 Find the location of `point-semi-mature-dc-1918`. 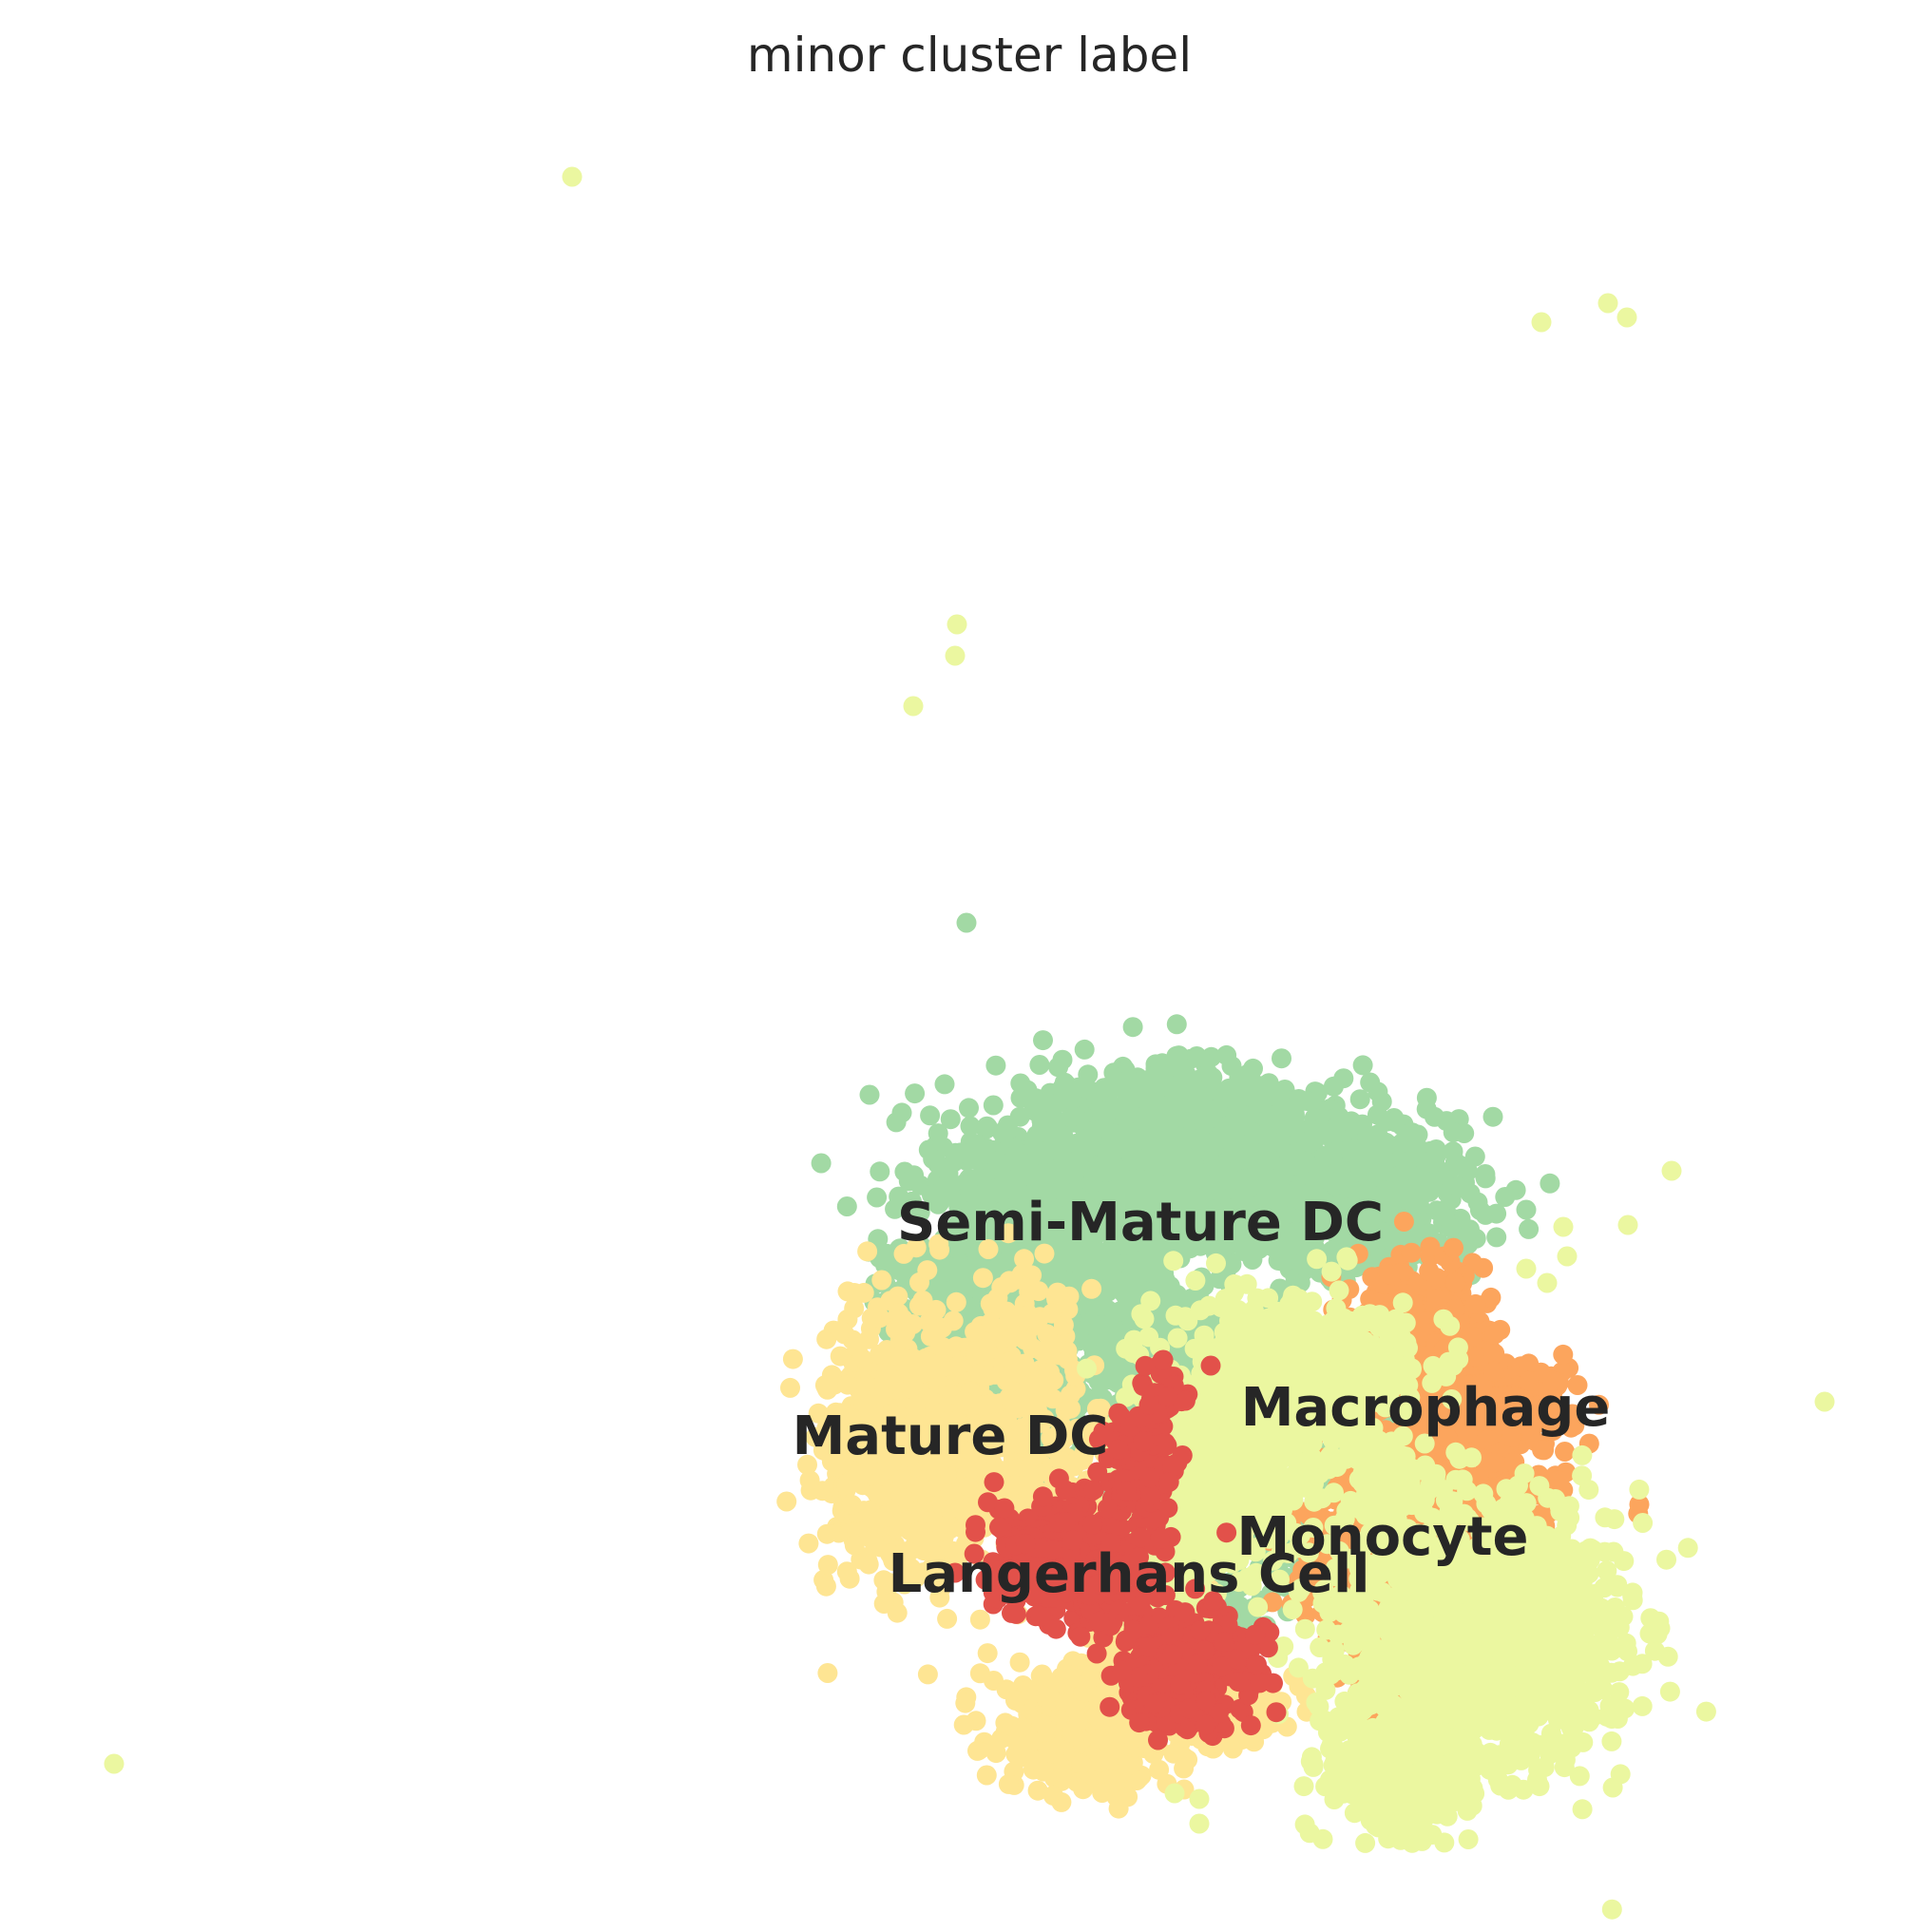

point-semi-mature-dc-1918 is located at coordinates (977, 1161).